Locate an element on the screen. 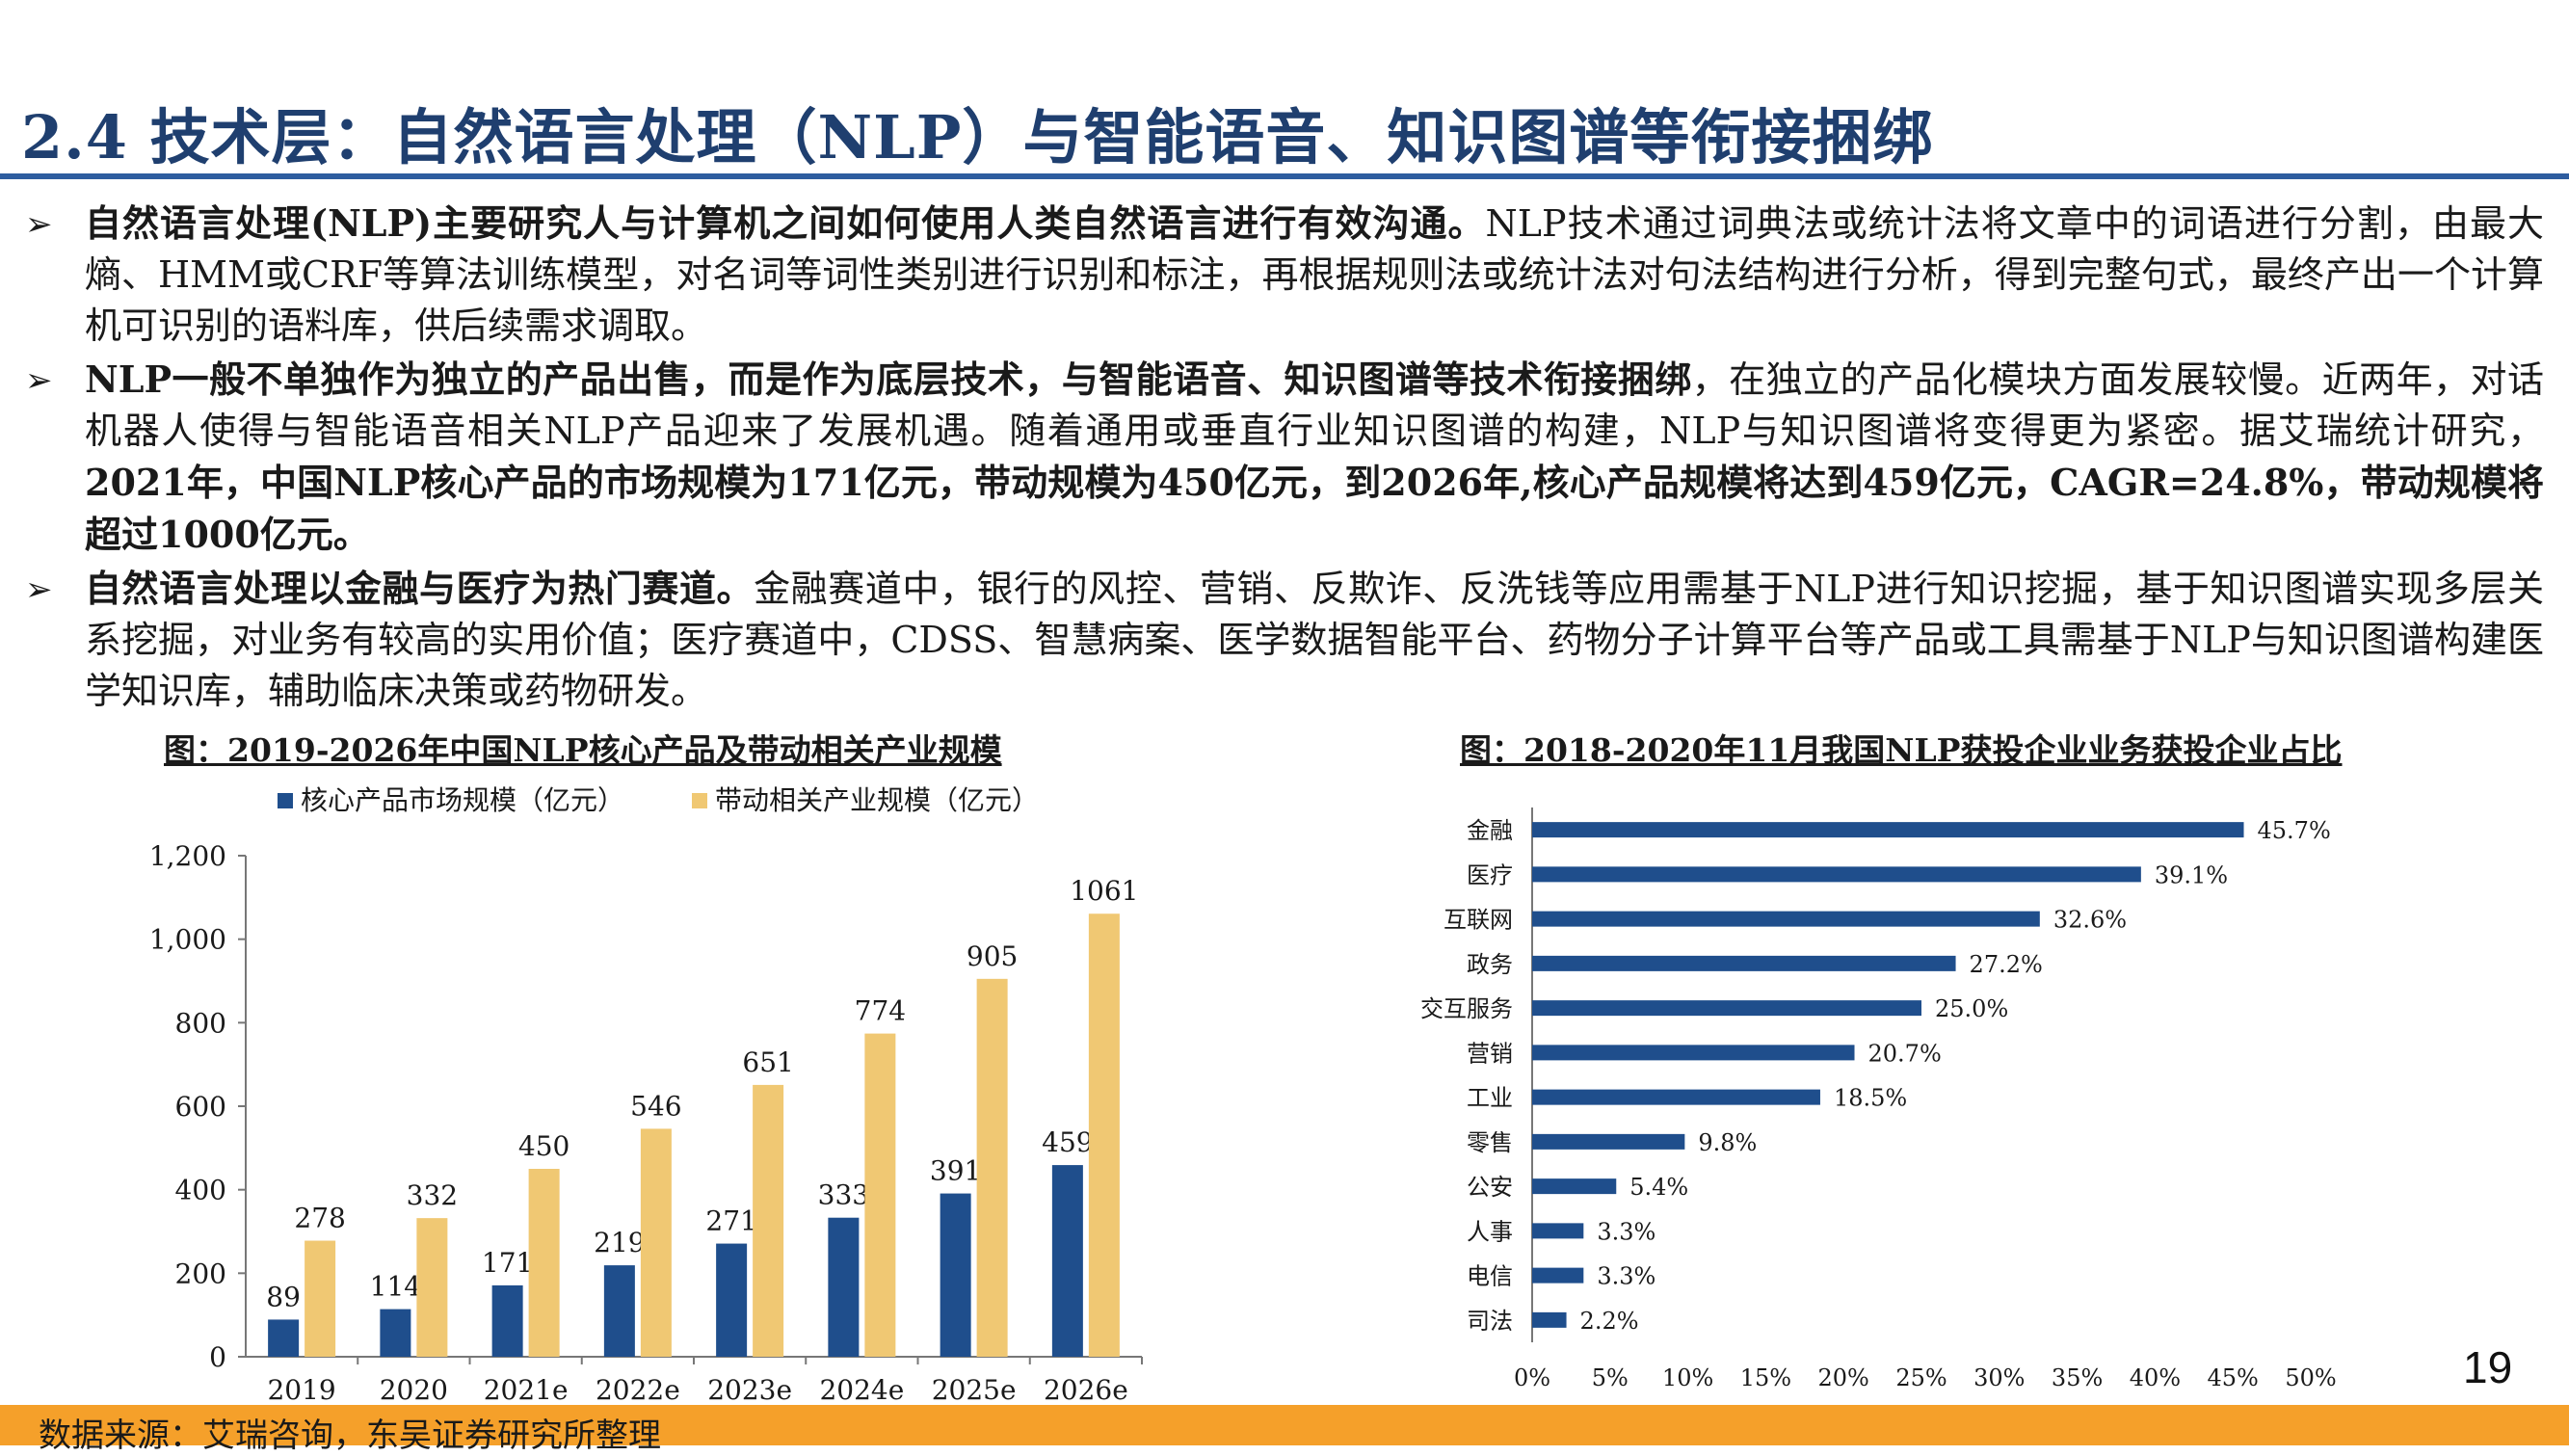 This screenshot has height=1456, width=2569. bar-1-2022e is located at coordinates (656, 1242).